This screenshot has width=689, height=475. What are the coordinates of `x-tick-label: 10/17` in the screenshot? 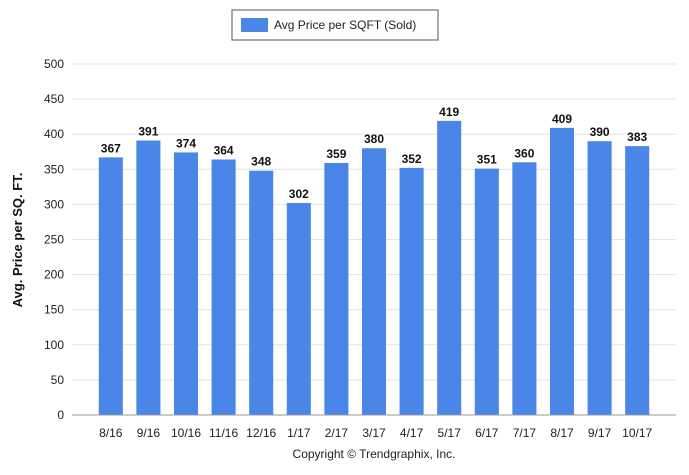 It's located at (637, 433).